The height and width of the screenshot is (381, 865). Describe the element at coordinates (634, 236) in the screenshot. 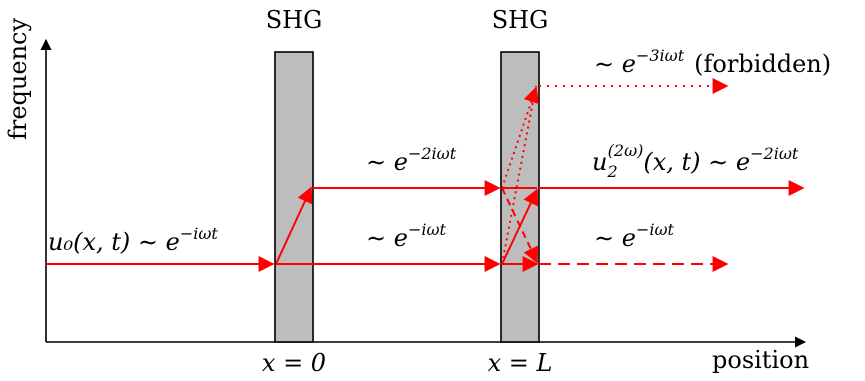

I see `output-fundamental-label: ∼ e−iωt` at that location.